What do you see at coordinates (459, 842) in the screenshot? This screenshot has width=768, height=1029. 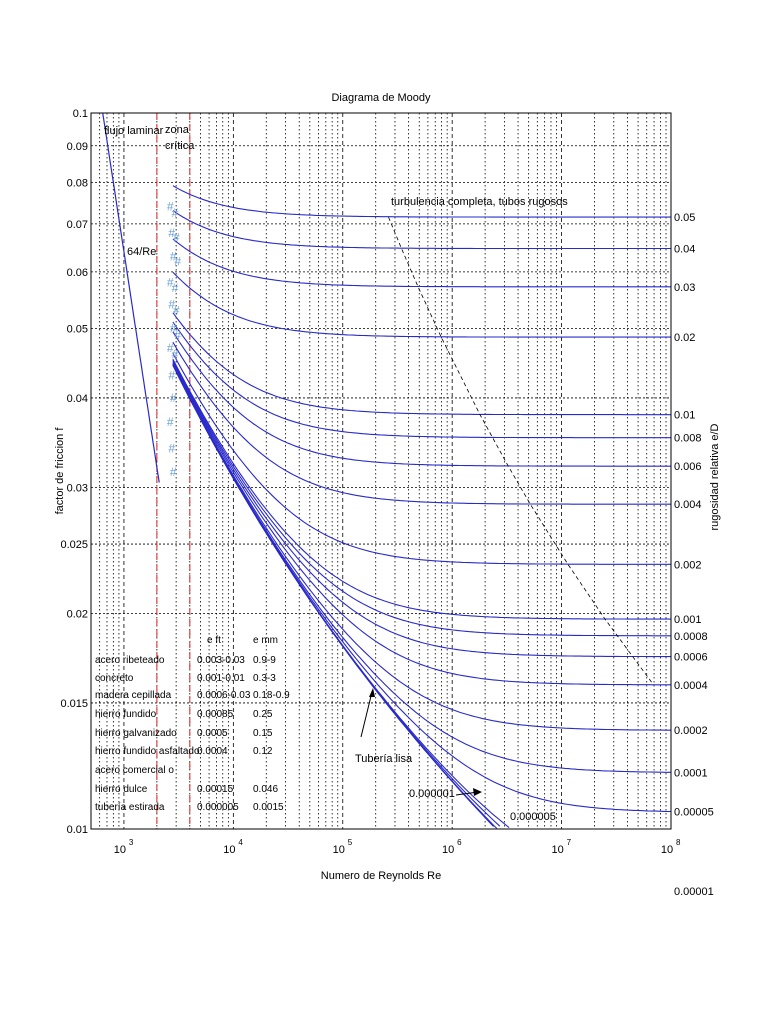 I see `x-tick-exponent: 6` at bounding box center [459, 842].